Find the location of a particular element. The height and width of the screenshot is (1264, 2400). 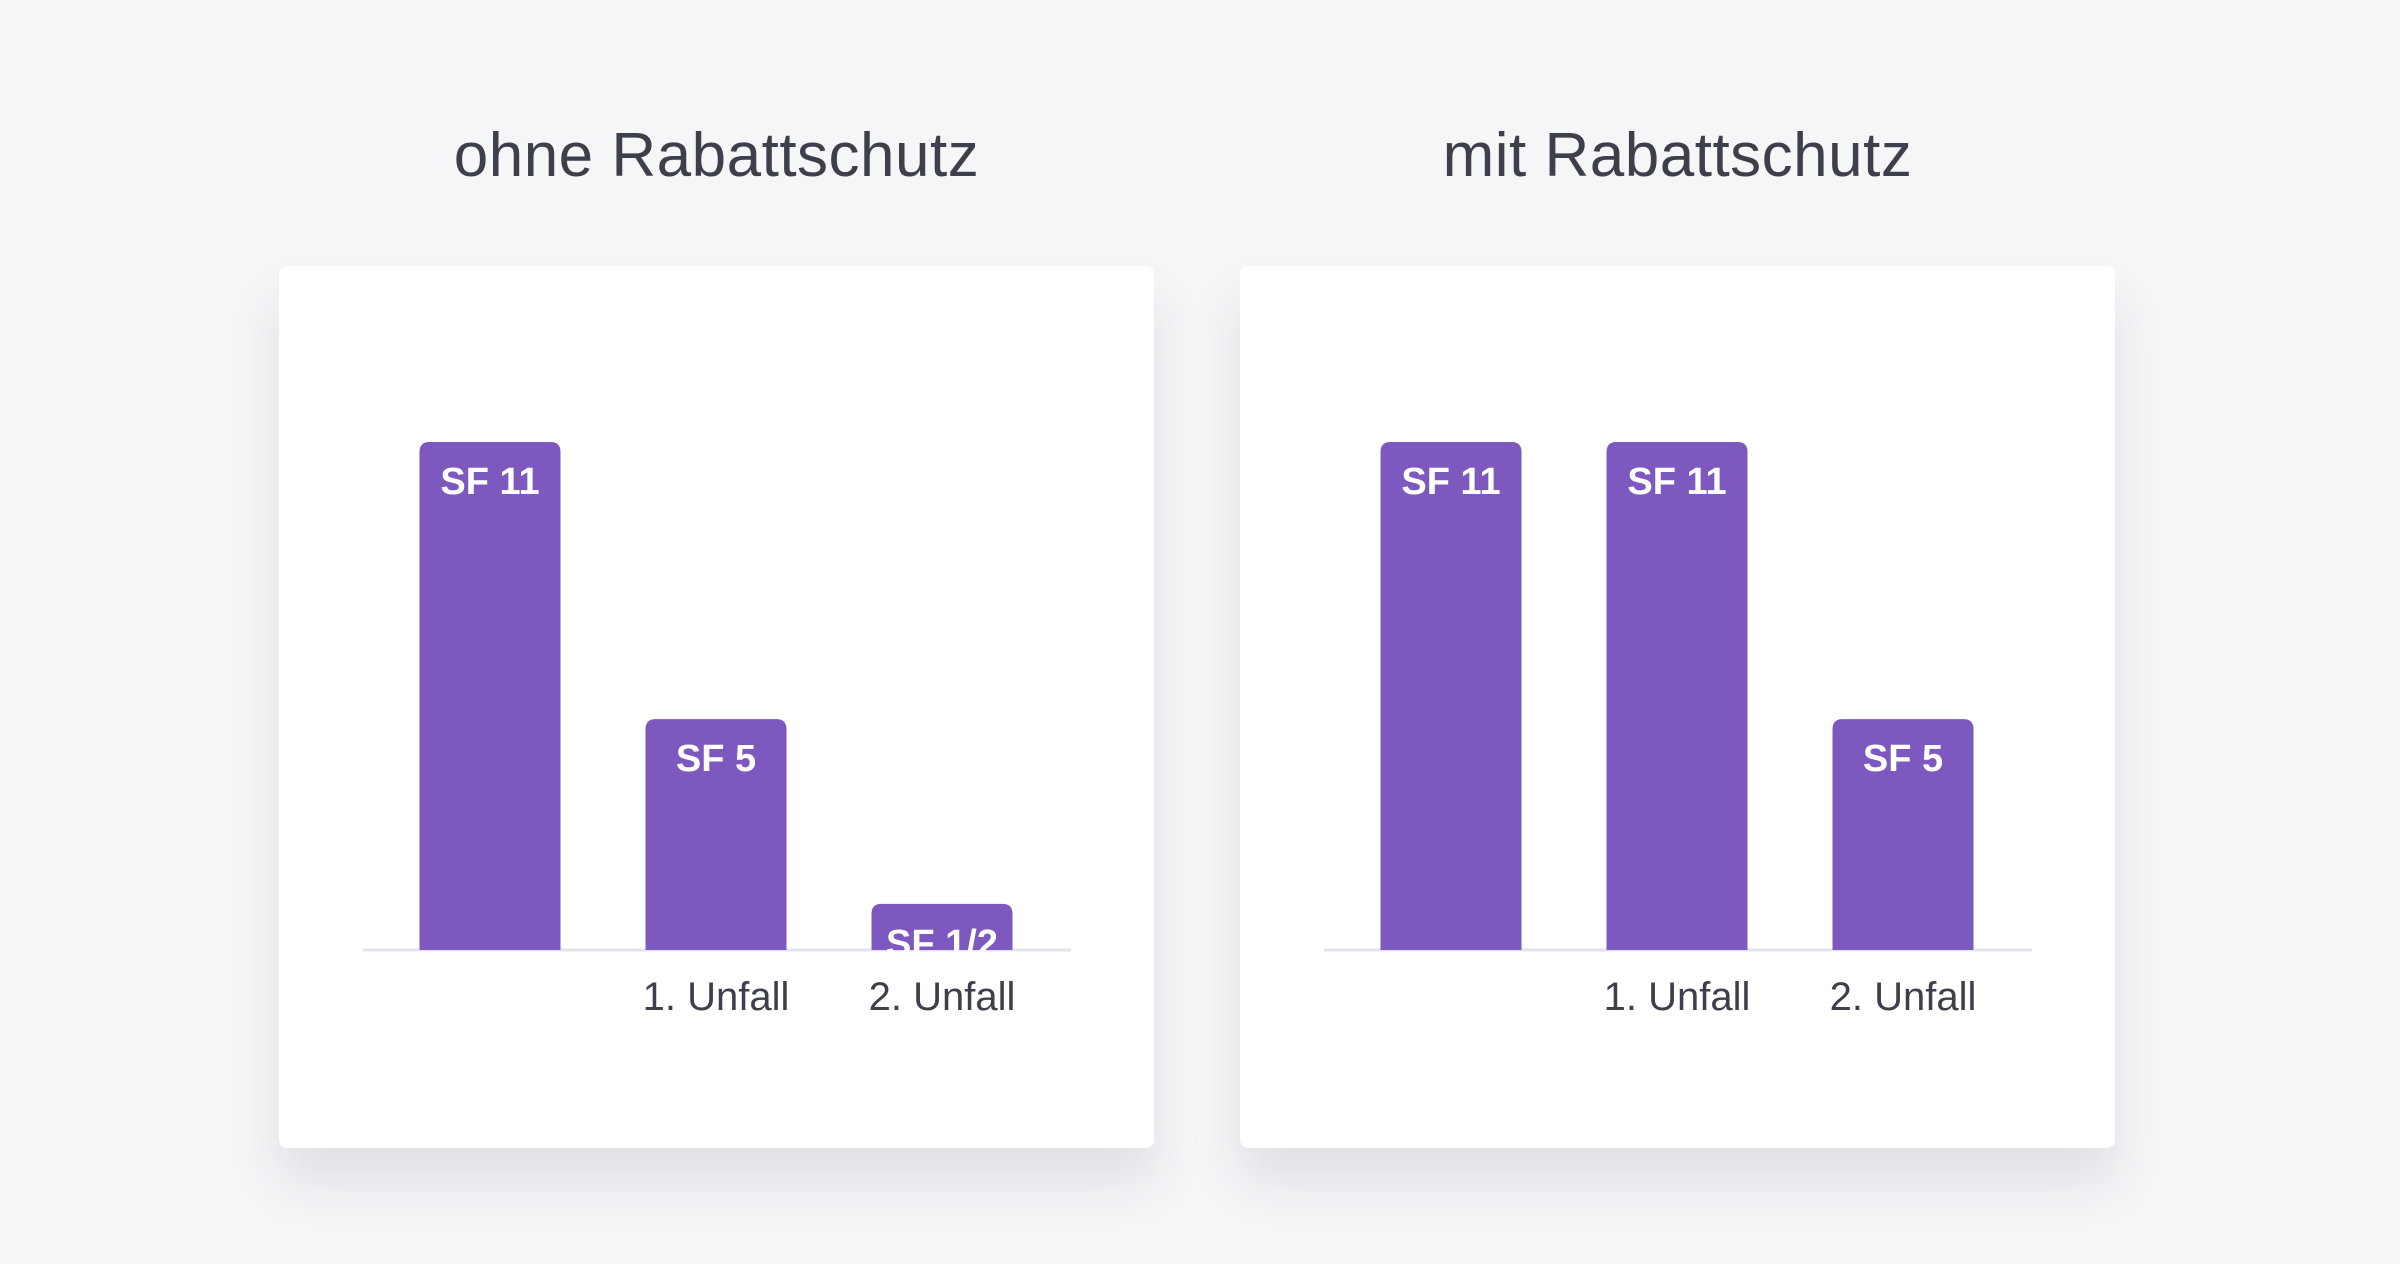

bar-value-label-3: SF 1/2 is located at coordinates (942, 944).